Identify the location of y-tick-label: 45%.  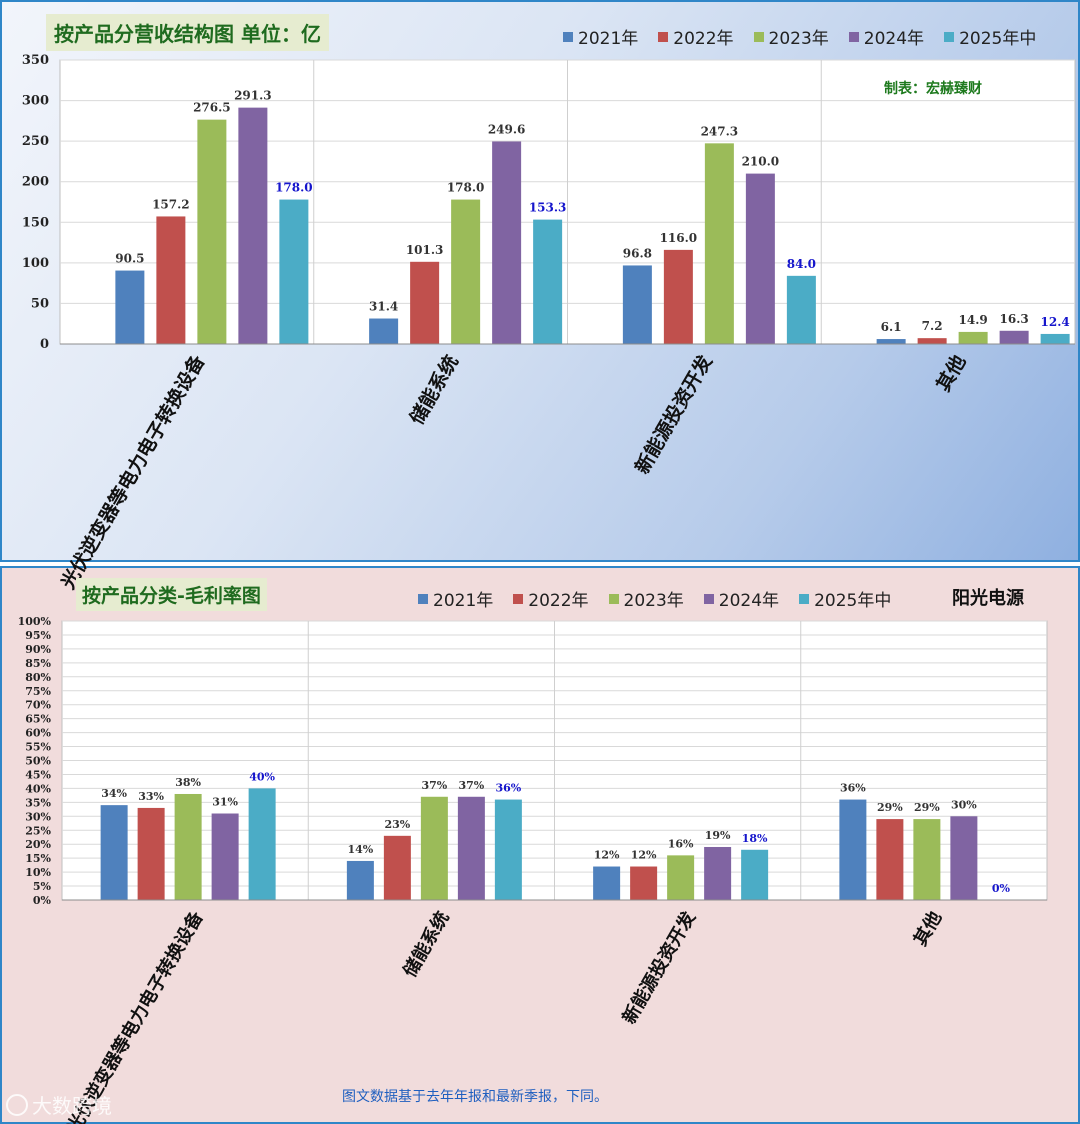
(38, 774).